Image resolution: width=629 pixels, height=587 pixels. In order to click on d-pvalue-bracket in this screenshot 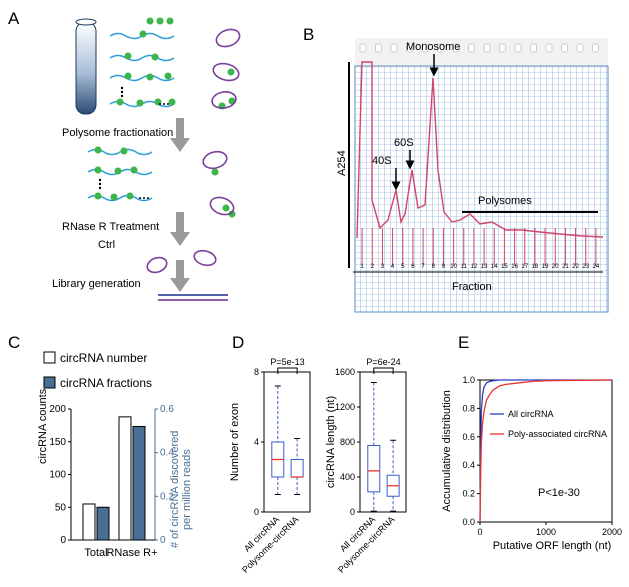, I will do `click(383, 370)`.